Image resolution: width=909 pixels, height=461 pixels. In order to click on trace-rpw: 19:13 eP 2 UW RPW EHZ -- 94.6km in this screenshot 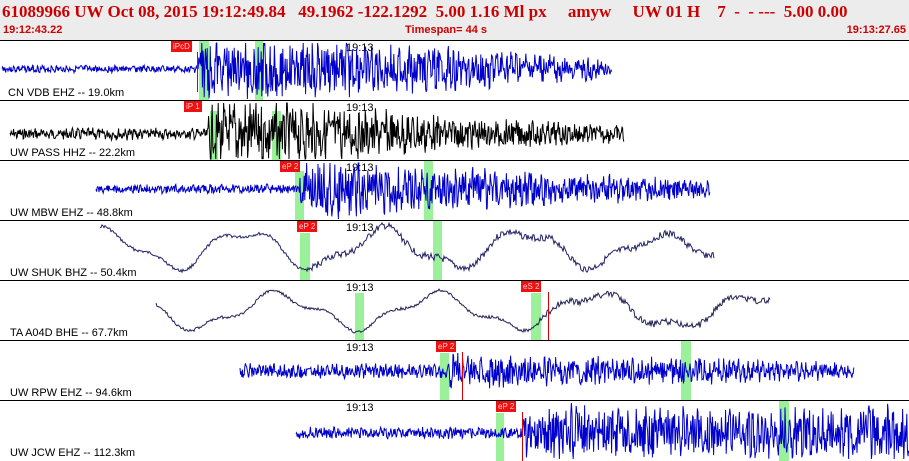, I will do `click(454, 370)`.